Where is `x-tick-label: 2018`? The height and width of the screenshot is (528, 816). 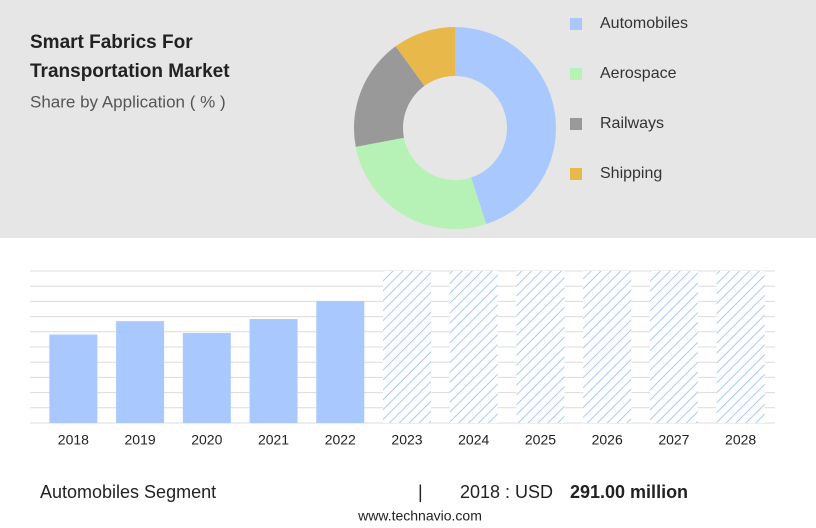
x-tick-label: 2018 is located at coordinates (73, 440).